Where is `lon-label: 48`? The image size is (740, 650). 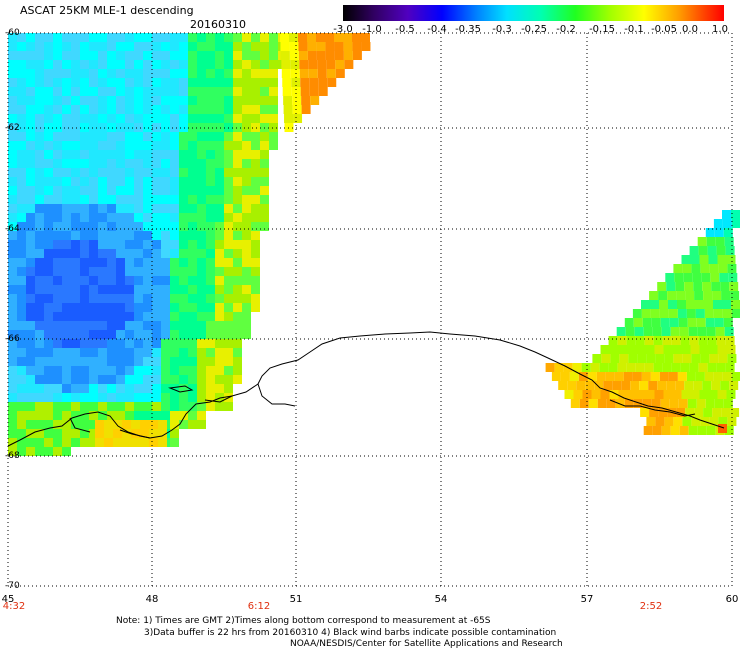
lon-label: 48 is located at coordinates (152, 599).